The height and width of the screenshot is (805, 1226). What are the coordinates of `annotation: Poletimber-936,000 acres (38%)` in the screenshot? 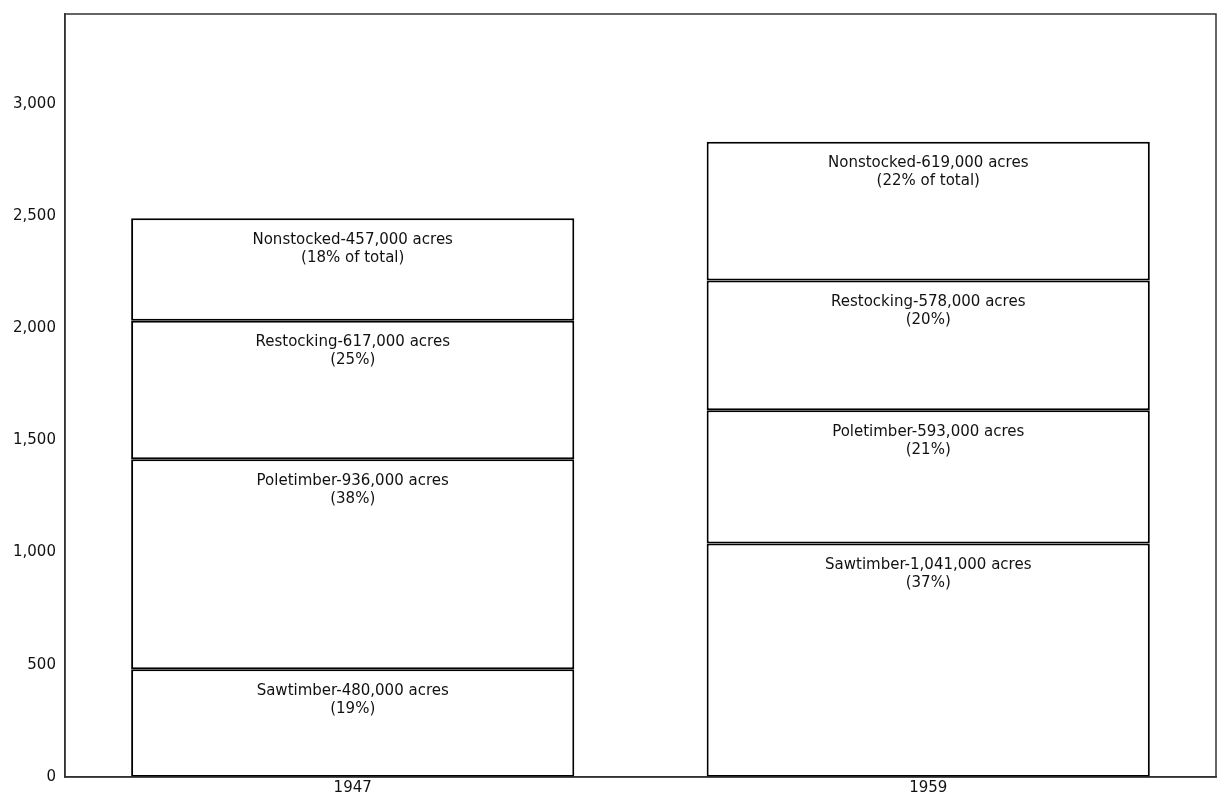 It's located at (353, 488).